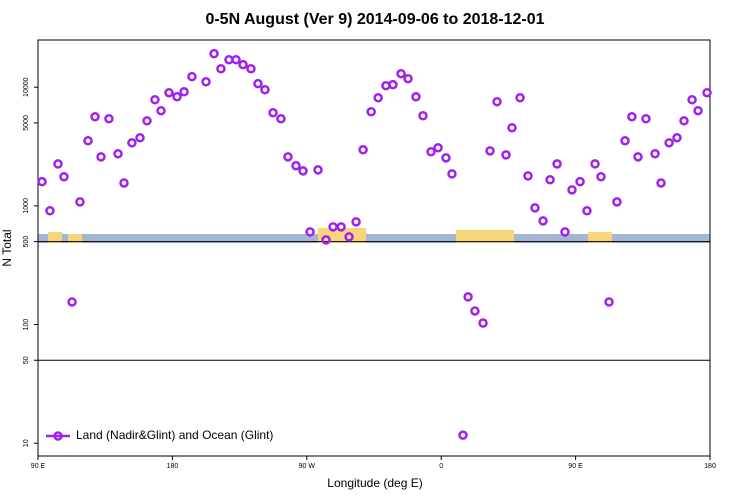 The height and width of the screenshot is (500, 750). Describe the element at coordinates (374, 483) in the screenshot. I see `x-axis-label: Longitude (deg E)` at that location.